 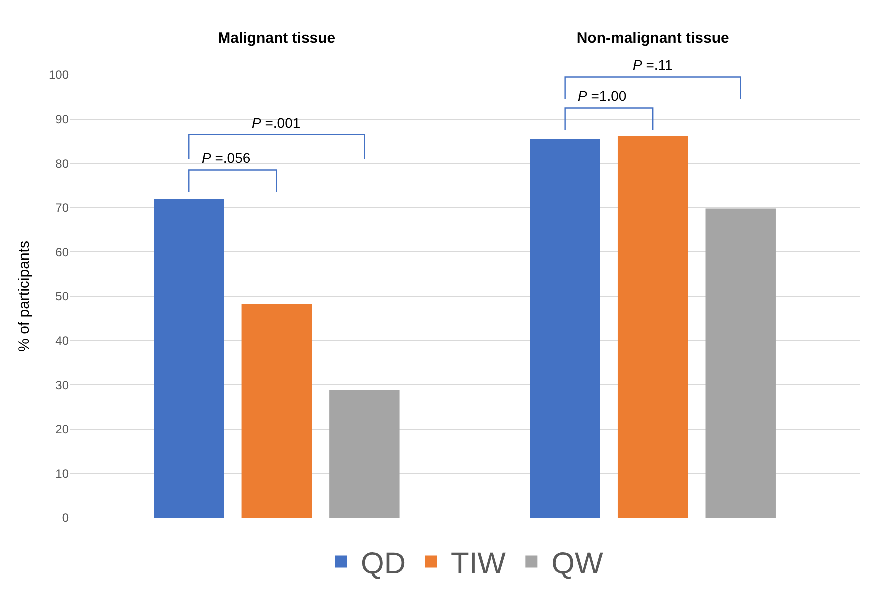 What do you see at coordinates (578, 563) in the screenshot?
I see `legend-label: QW` at bounding box center [578, 563].